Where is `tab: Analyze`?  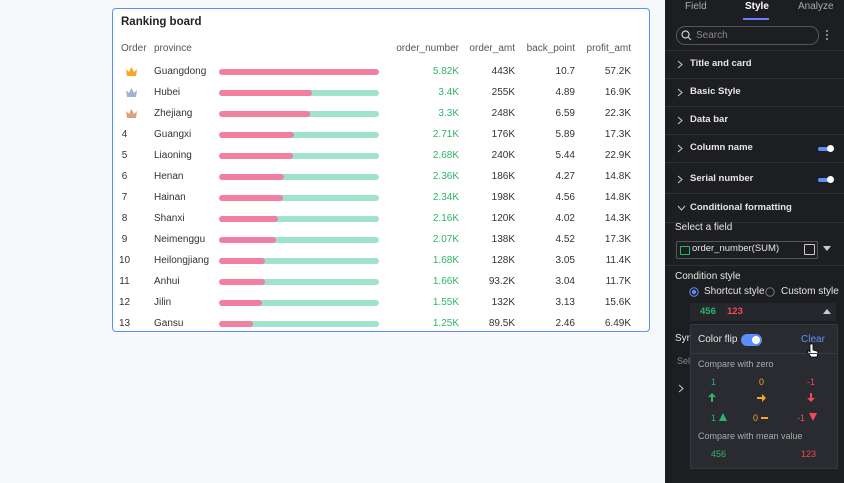 tab: Analyze is located at coordinates (816, 6).